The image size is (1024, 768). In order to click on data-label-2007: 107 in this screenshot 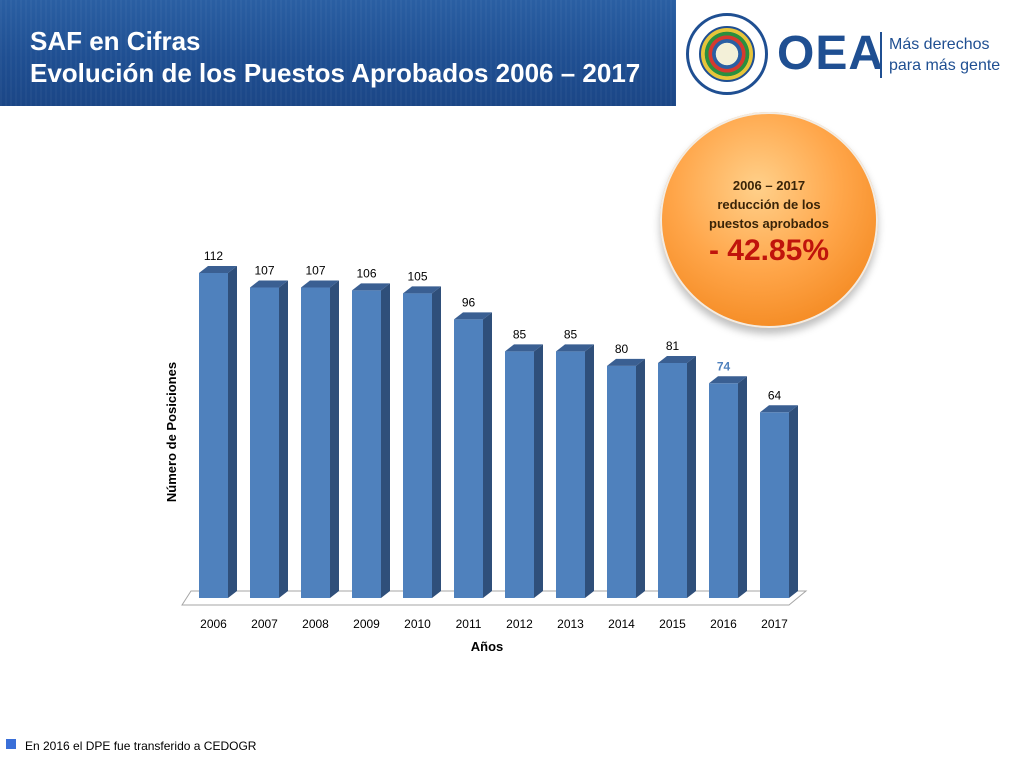, I will do `click(264, 271)`.